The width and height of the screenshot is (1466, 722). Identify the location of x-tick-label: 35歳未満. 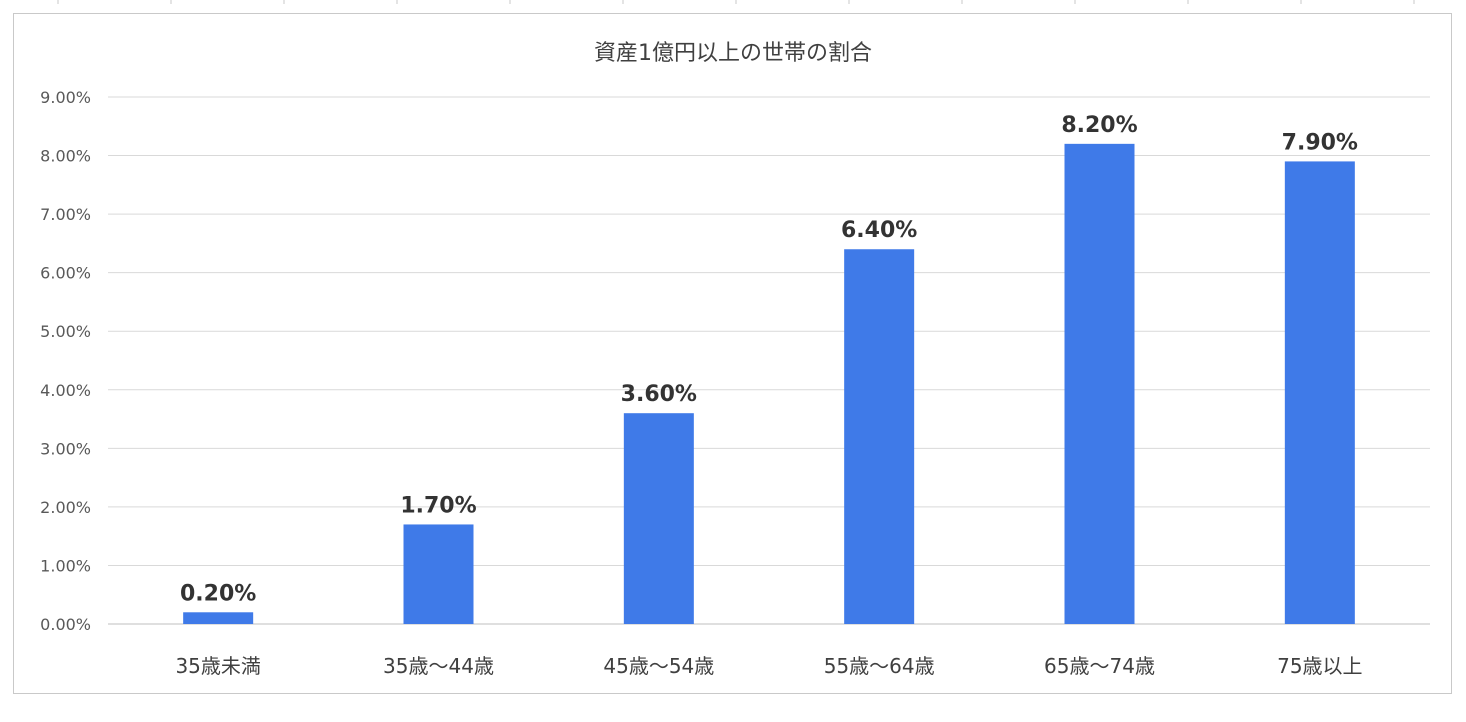
(217, 666).